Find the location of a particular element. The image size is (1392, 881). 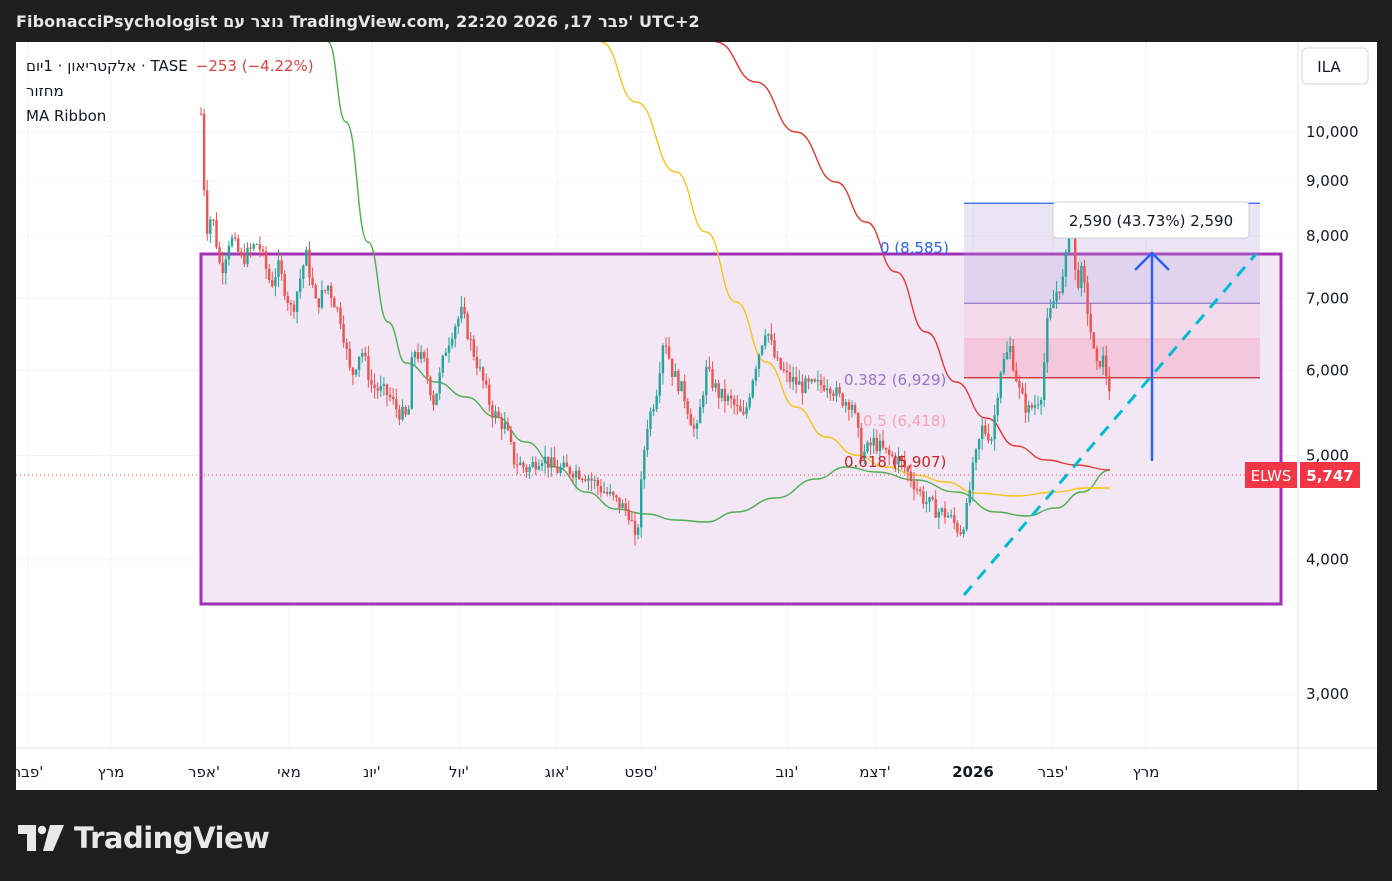

currency-label: ILA is located at coordinates (1329, 67).